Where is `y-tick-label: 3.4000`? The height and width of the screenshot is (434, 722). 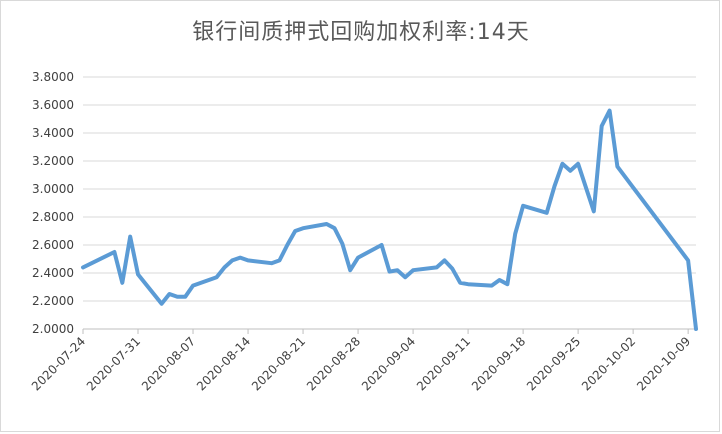
y-tick-label: 3.4000 is located at coordinates (53, 133).